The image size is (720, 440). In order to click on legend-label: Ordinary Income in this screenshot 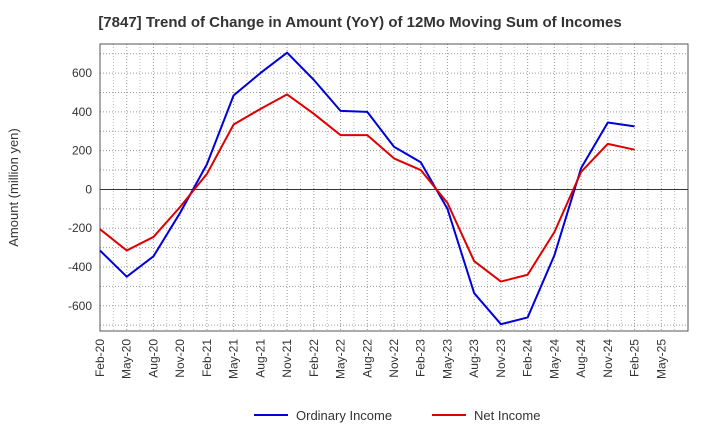, I will do `click(344, 415)`.